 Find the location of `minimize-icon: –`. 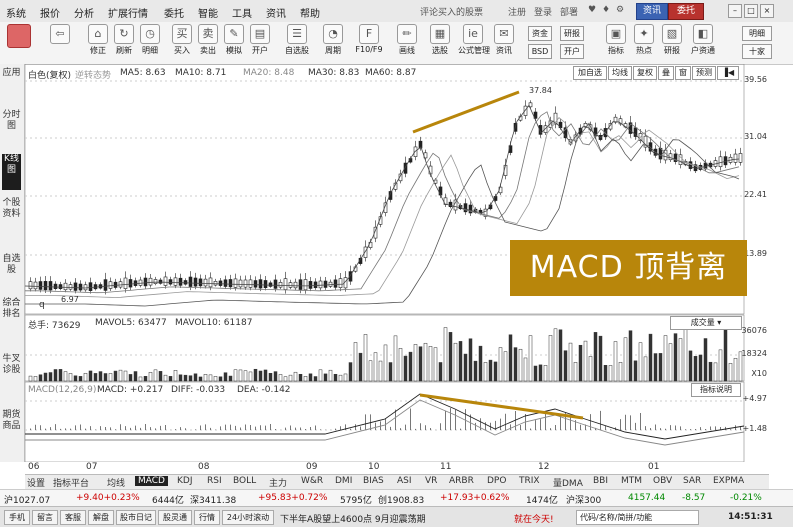

minimize-icon: – is located at coordinates (735, 11).